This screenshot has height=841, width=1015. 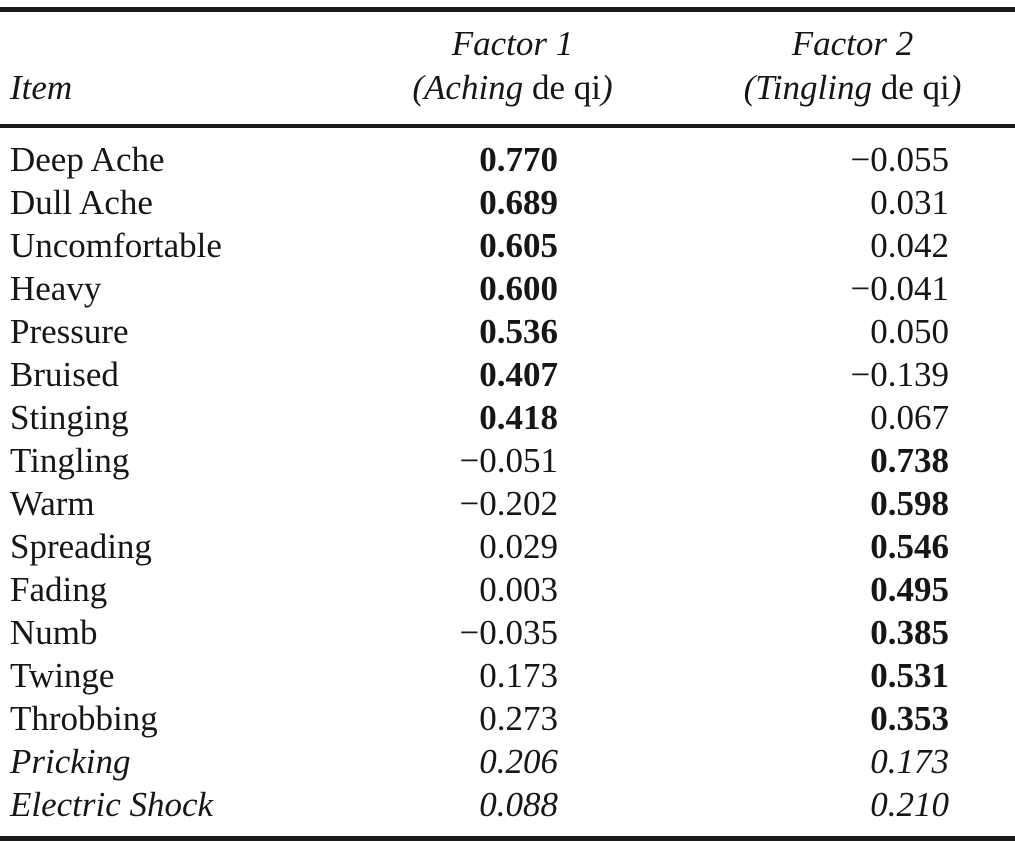 I want to click on table-row: Spreading 0.029 0.546, so click(x=507, y=546).